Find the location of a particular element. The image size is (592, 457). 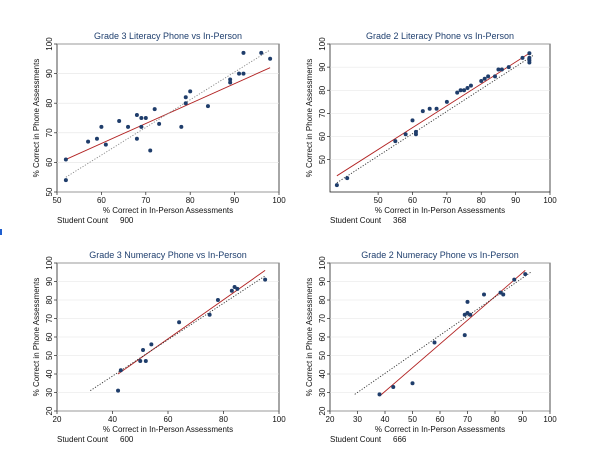

y-tick-label: 90 is located at coordinates (49, 73).